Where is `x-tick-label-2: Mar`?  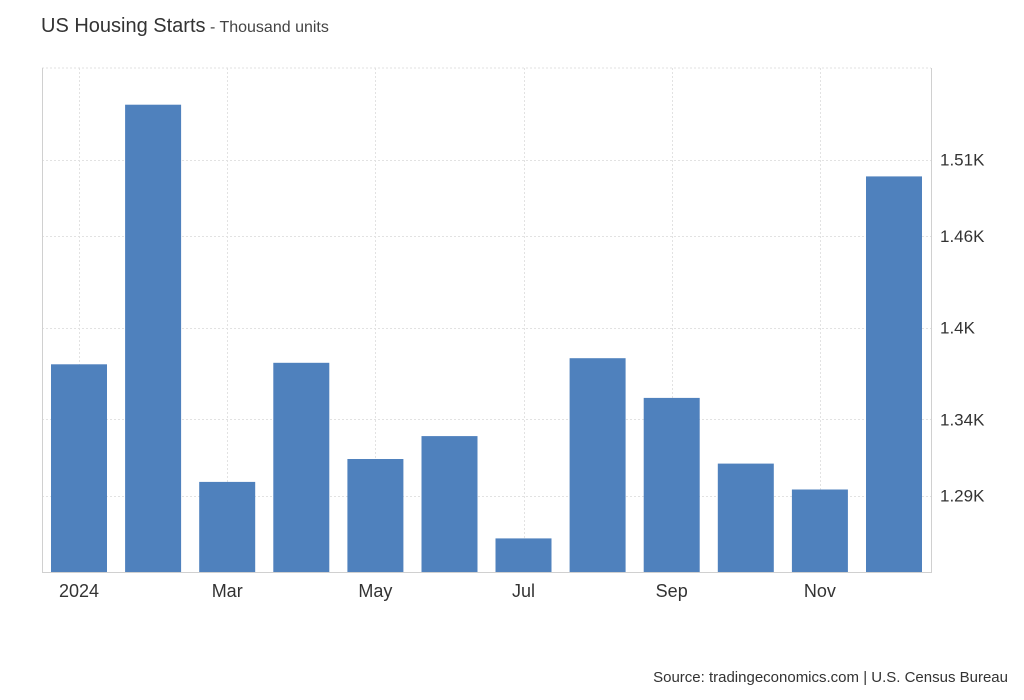 x-tick-label-2: Mar is located at coordinates (227, 591).